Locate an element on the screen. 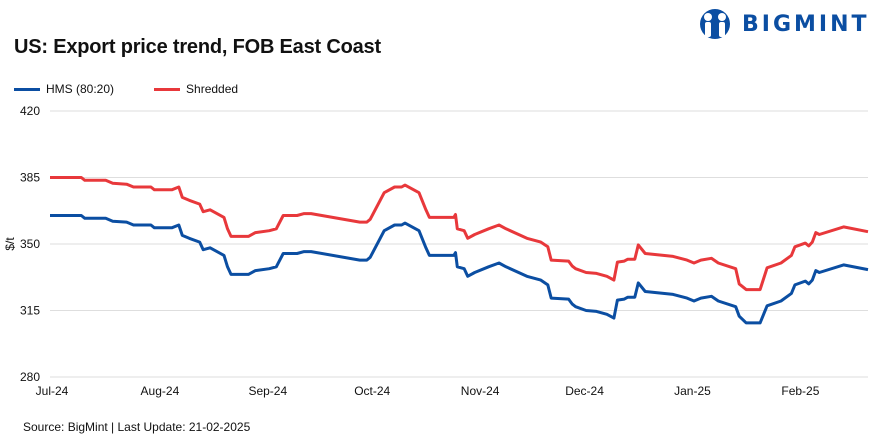 This screenshot has height=440, width=887. x-tick-label: Aug-24 is located at coordinates (160, 391).